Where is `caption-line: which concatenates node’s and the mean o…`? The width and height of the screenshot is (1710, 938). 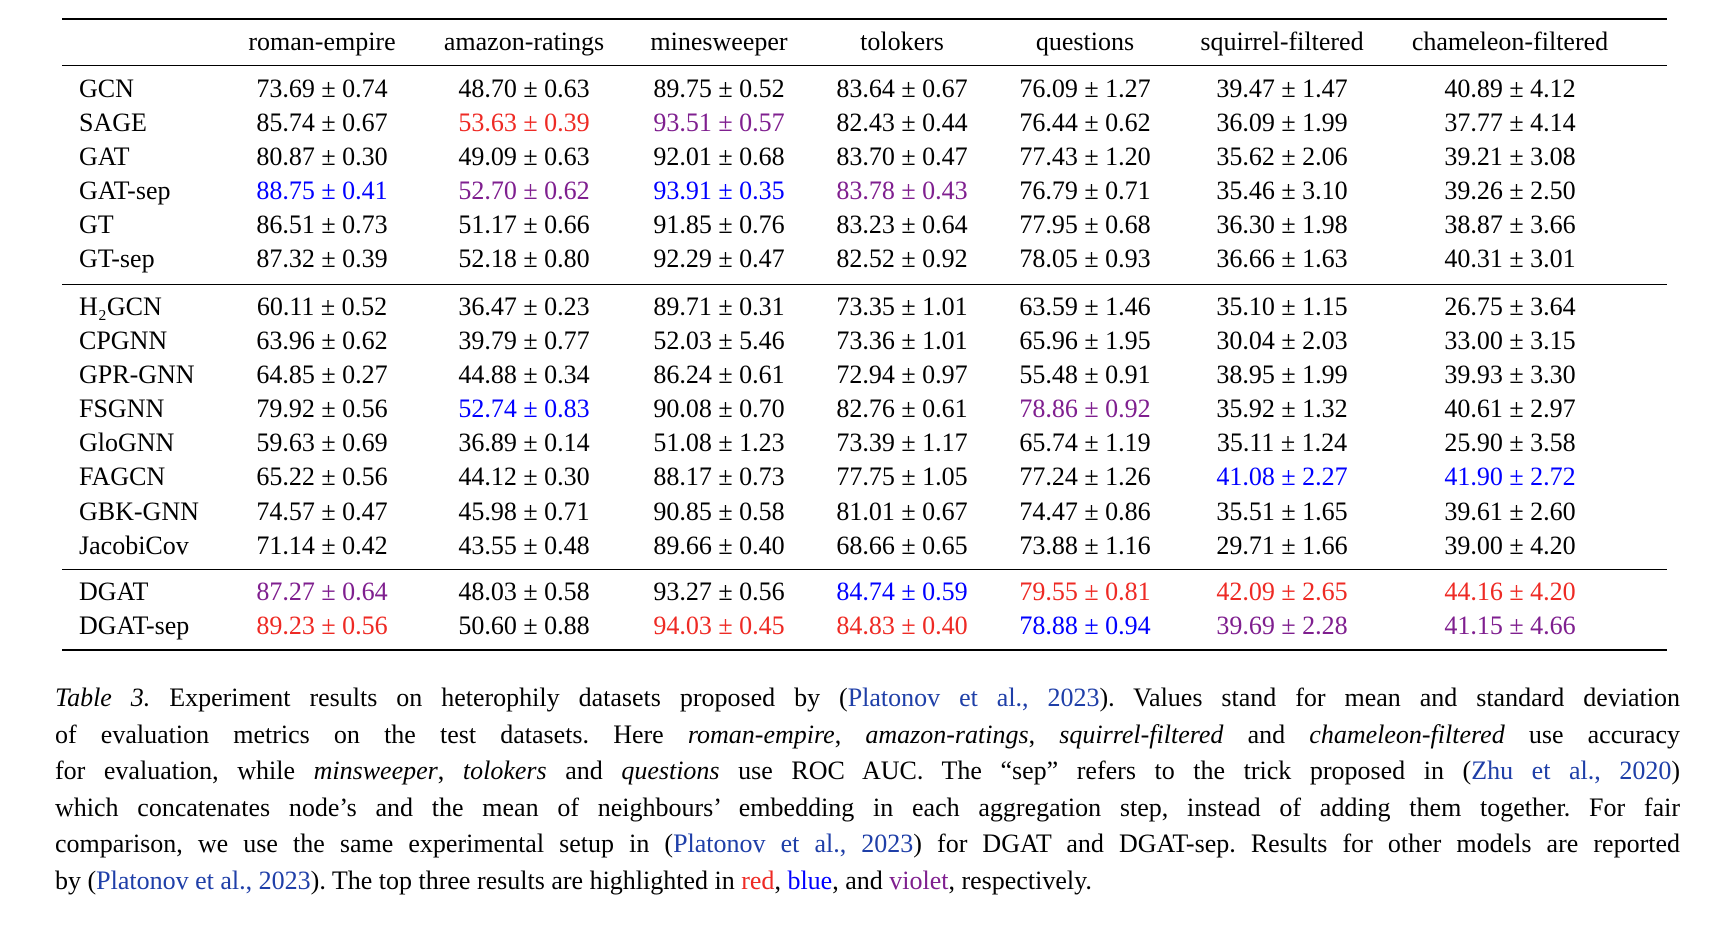 caption-line: which concatenates node’s and the mean o… is located at coordinates (867, 808).